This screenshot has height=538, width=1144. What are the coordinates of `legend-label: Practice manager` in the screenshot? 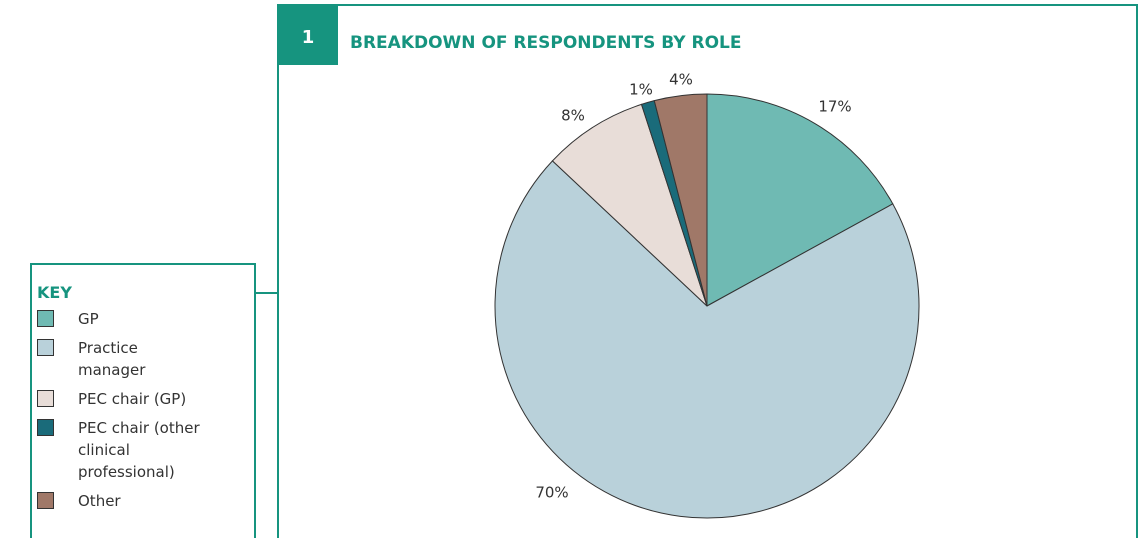 It's located at (112, 359).